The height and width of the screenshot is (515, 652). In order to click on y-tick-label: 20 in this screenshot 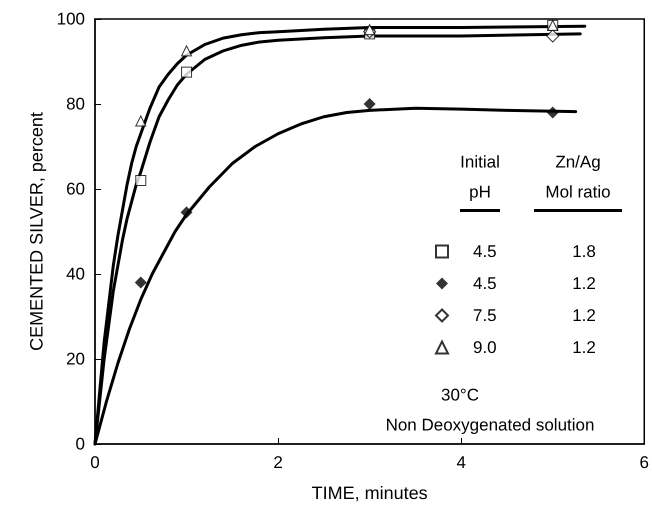, I will do `click(75, 359)`.